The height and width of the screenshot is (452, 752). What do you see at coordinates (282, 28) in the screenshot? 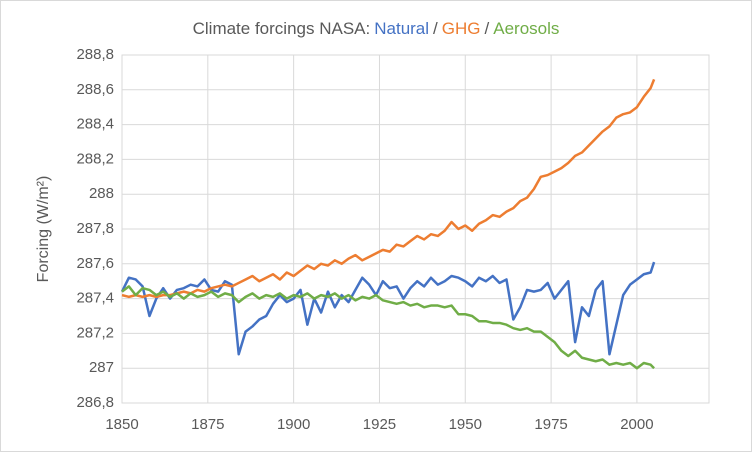
I see `title-text: Climate forcings NASA:` at bounding box center [282, 28].